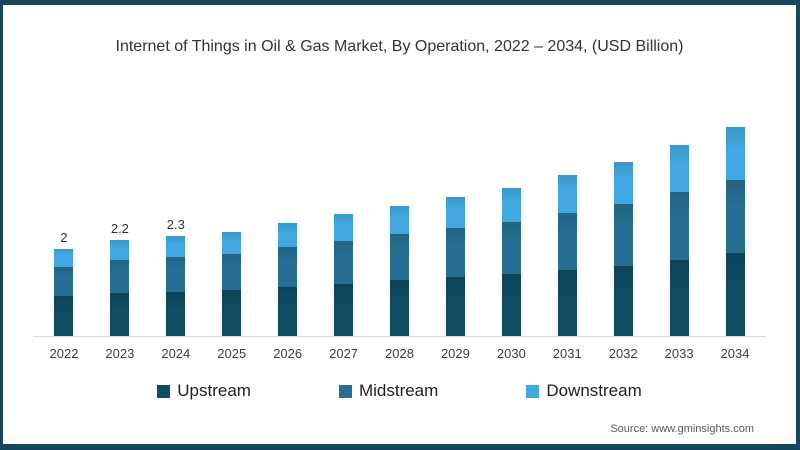 This screenshot has width=800, height=450. Describe the element at coordinates (344, 227) in the screenshot. I see `bar-segment-downstream-2027` at that location.